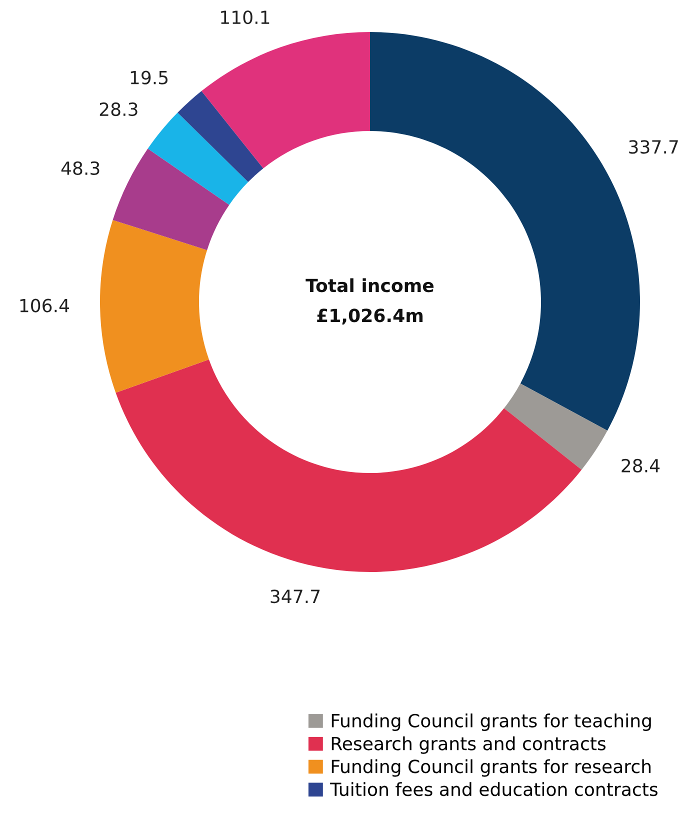 The height and width of the screenshot is (820, 678). I want to click on data-label: 19.5, so click(149, 77).